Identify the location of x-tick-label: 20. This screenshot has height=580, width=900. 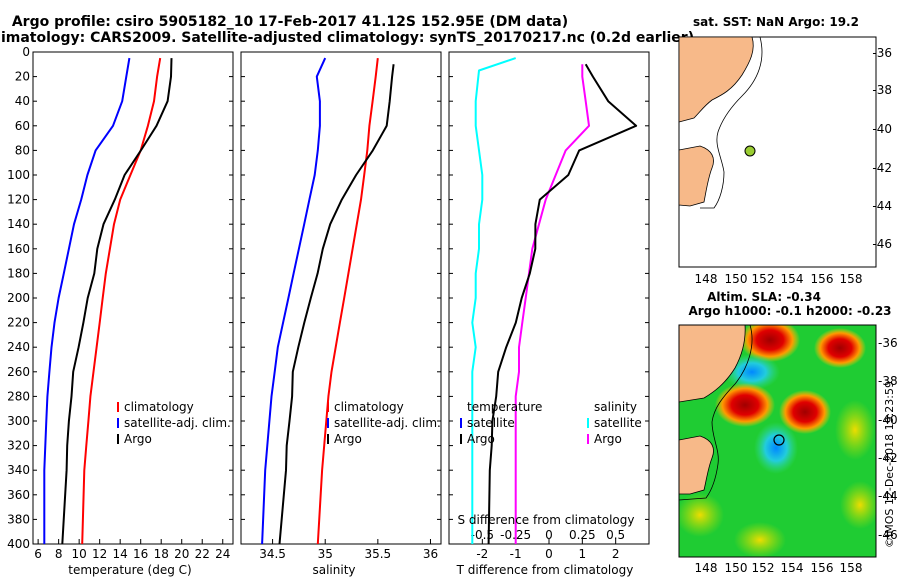
(181, 554).